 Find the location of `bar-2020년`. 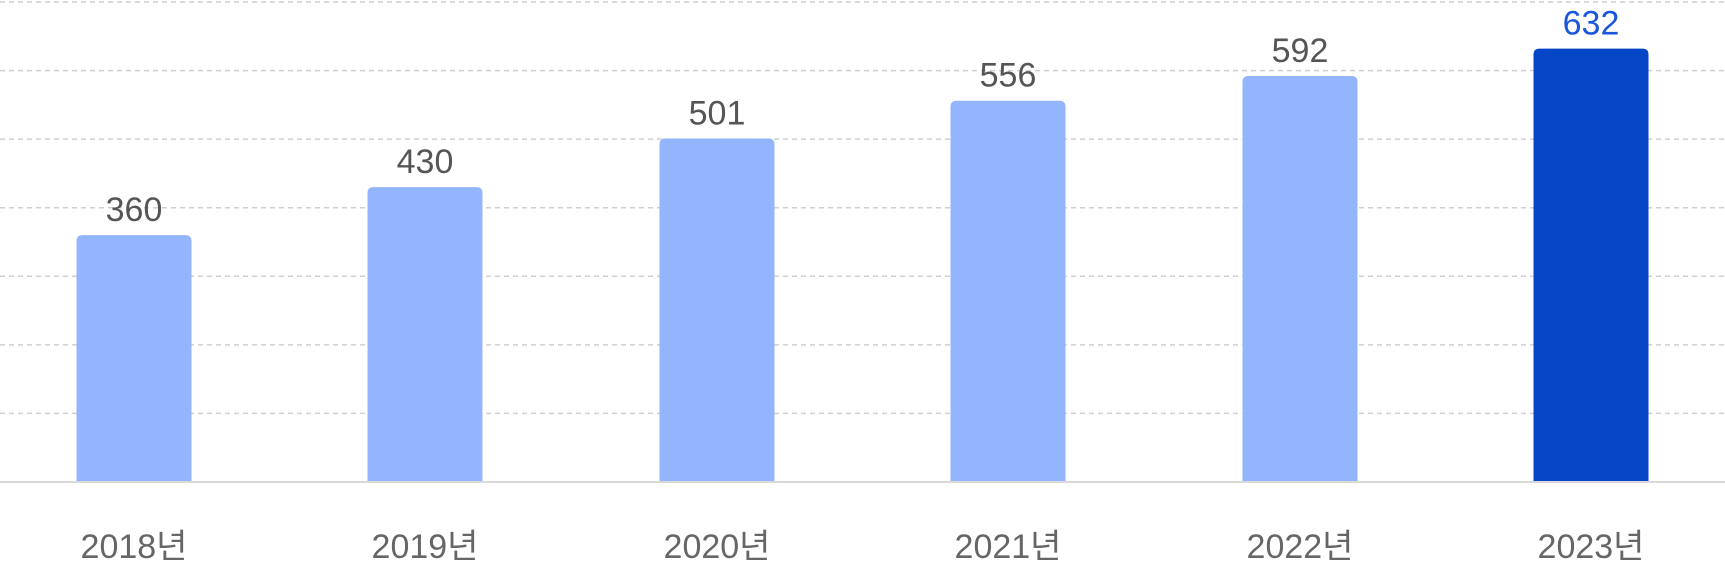

bar-2020년 is located at coordinates (717, 310).